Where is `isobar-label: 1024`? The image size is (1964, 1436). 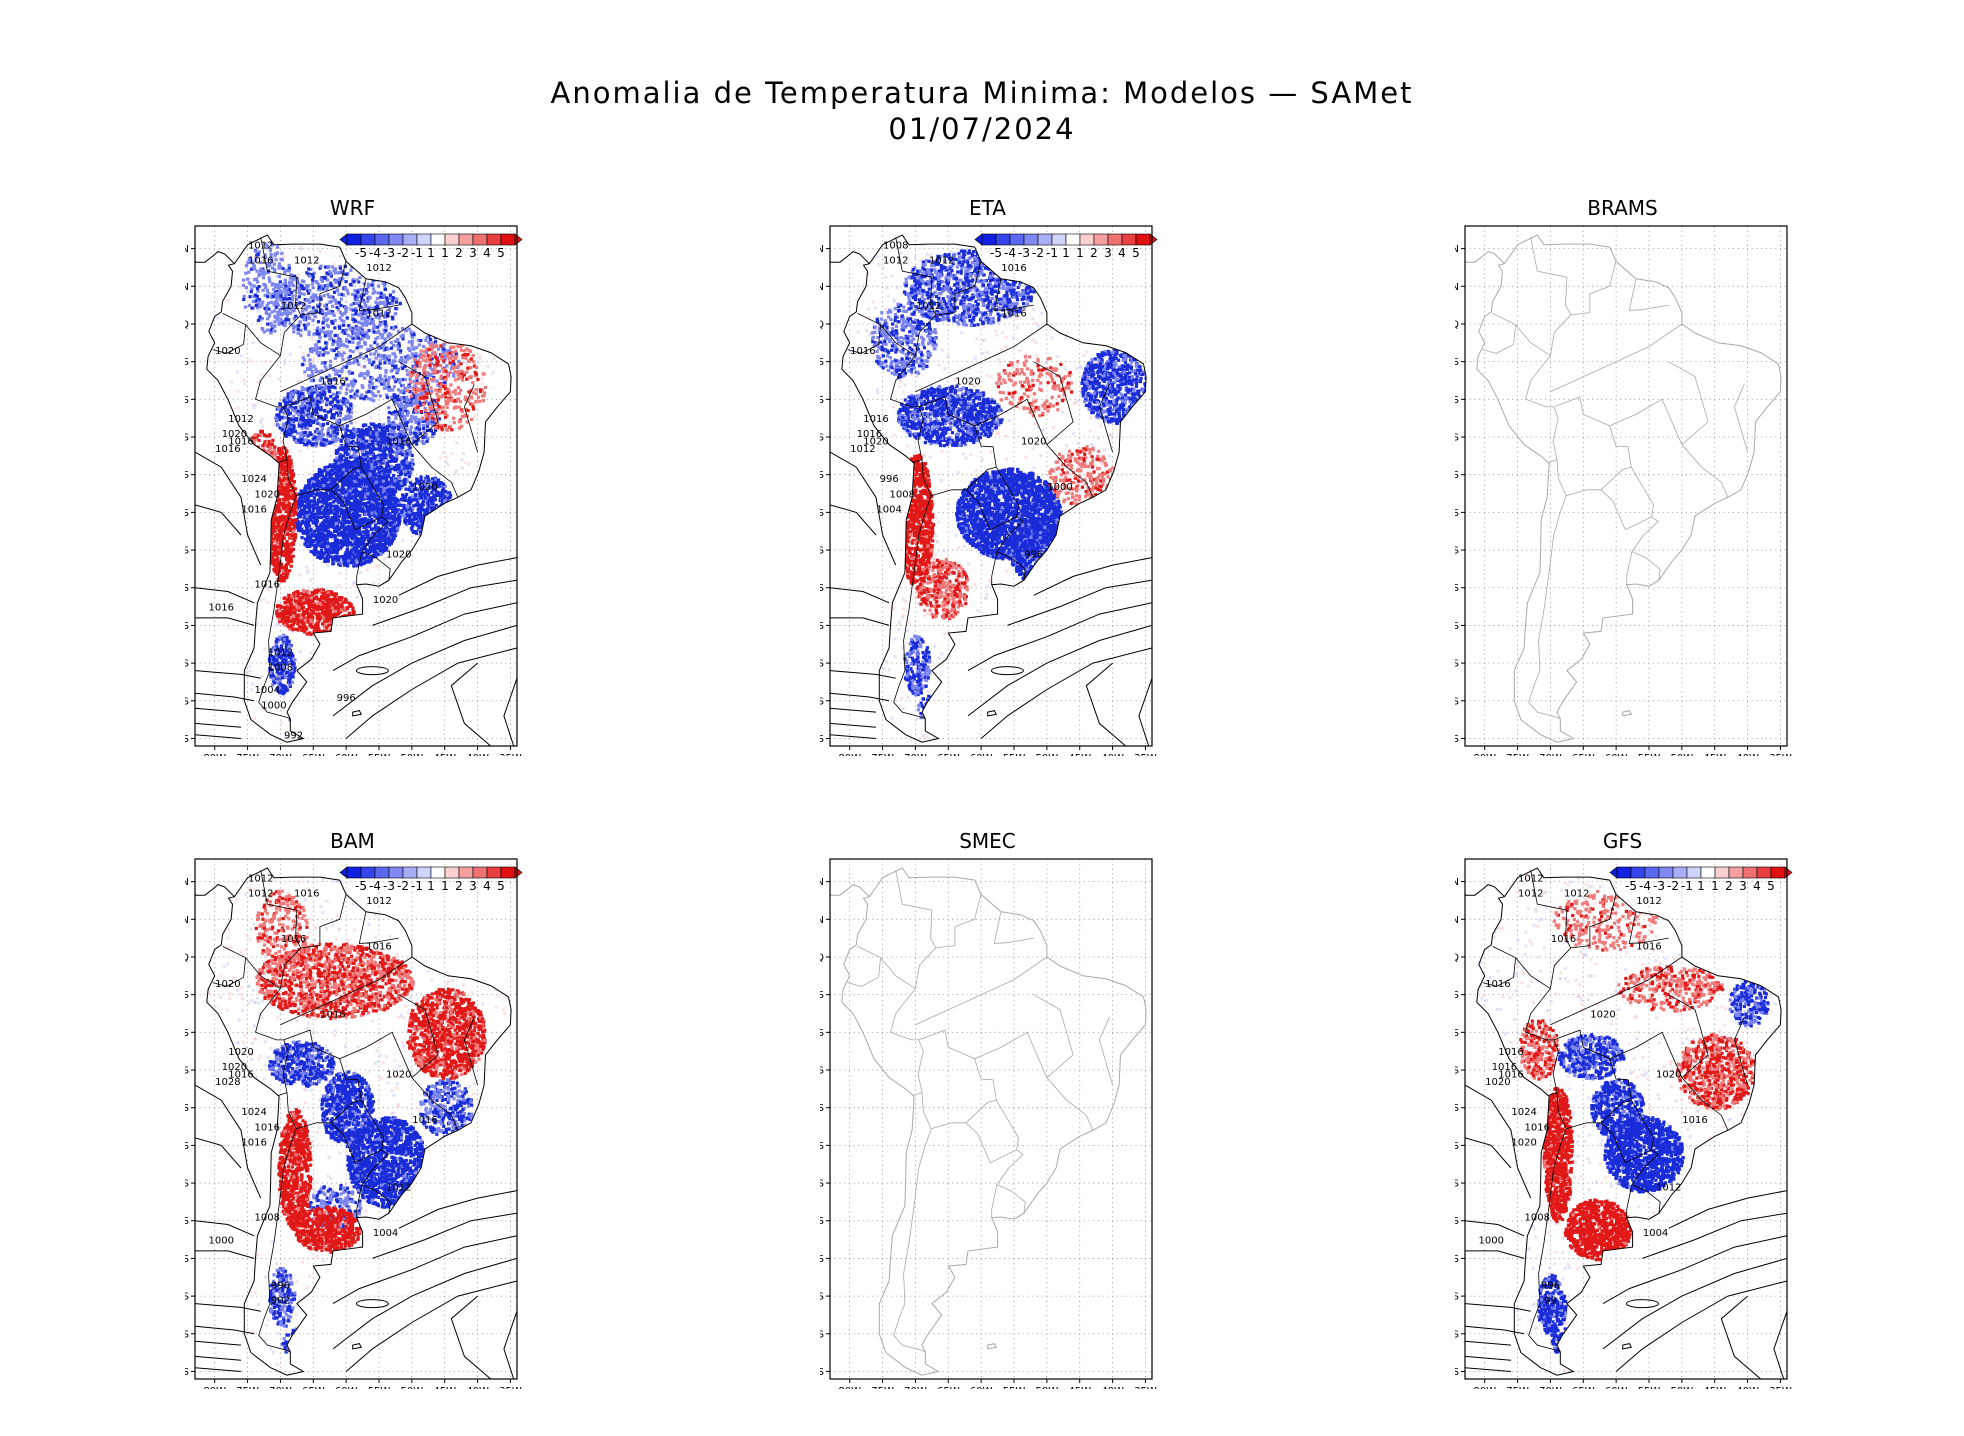 isobar-label: 1024 is located at coordinates (253, 1112).